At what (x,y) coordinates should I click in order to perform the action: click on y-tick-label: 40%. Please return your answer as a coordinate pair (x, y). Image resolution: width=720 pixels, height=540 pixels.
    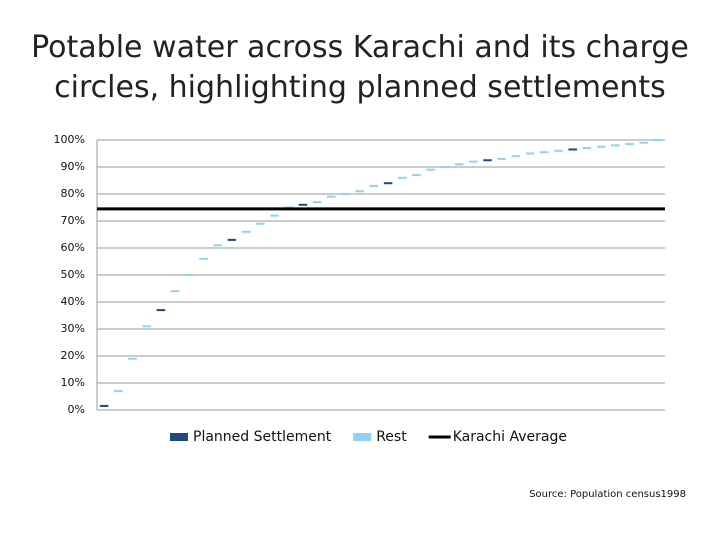
    Looking at the image, I should click on (73, 301).